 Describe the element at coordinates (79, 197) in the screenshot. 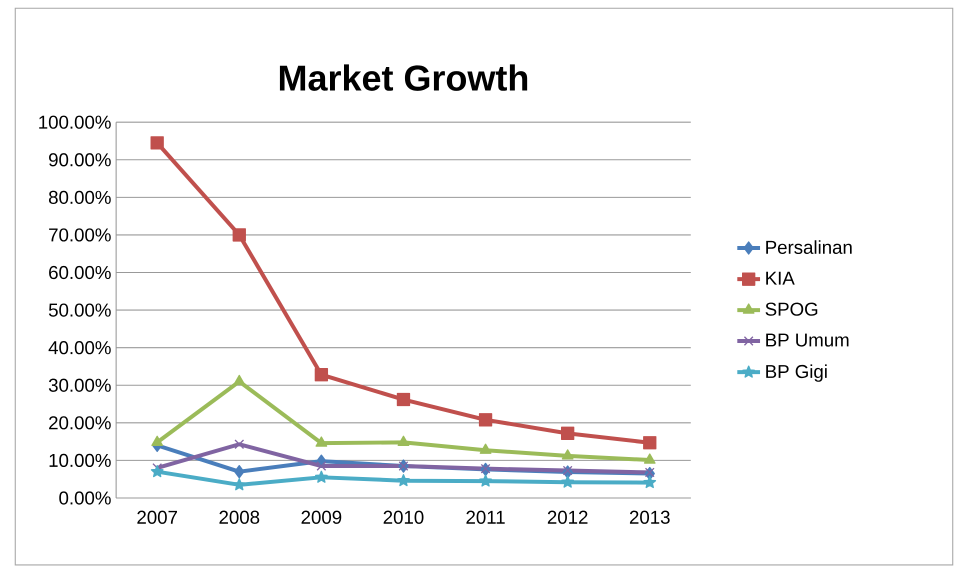

I see `y-tick-label: 80.00%` at that location.